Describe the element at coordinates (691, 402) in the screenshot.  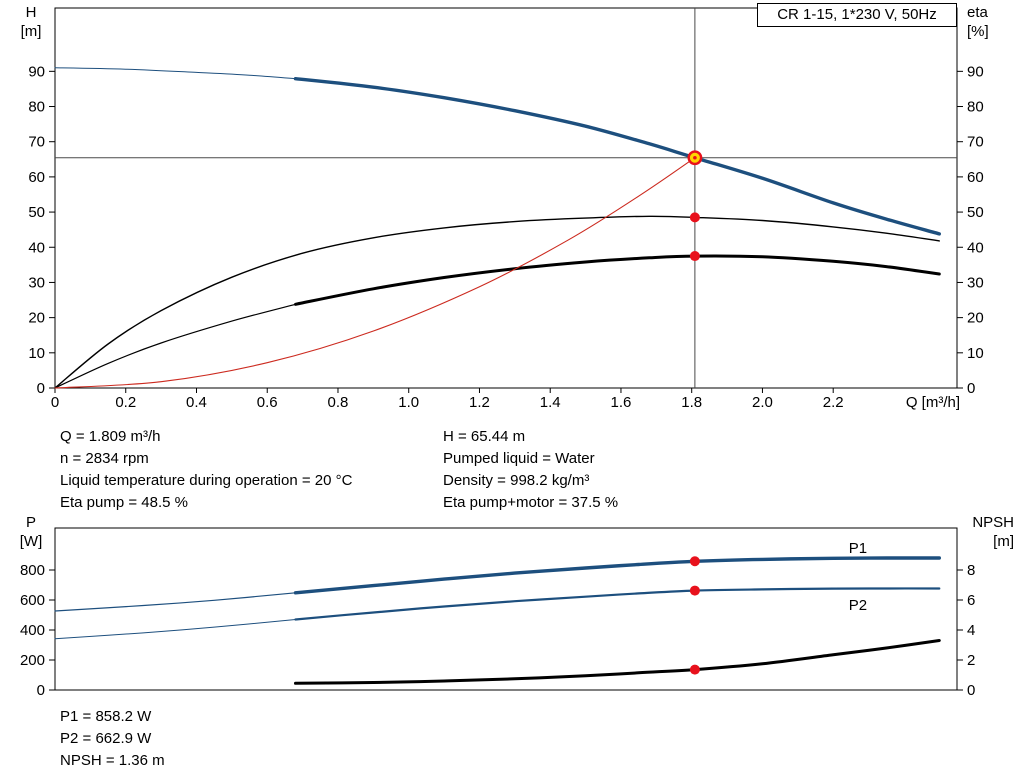
I see `x-tick-label: 1.8` at that location.